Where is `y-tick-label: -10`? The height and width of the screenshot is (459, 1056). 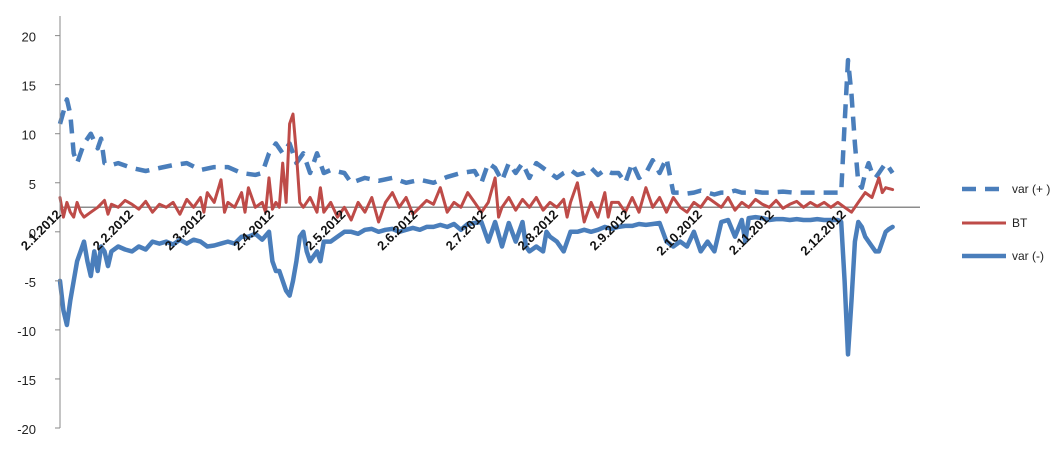
y-tick-label: -10 is located at coordinates (26, 331).